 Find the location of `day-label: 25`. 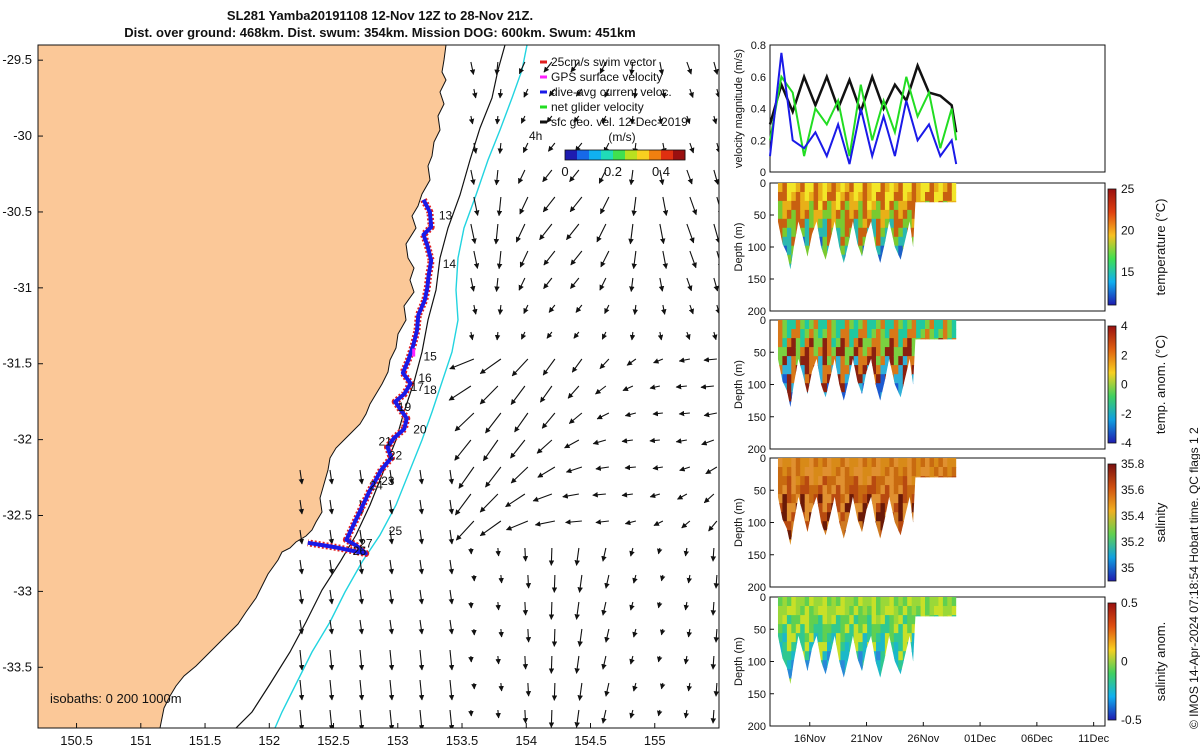

day-label: 25 is located at coordinates (396, 531).